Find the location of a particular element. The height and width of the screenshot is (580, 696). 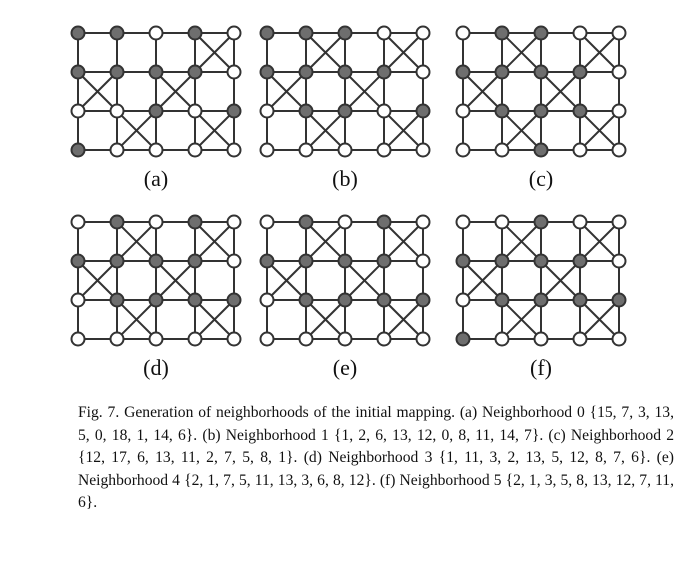

panel-label: (b) is located at coordinates (345, 178).